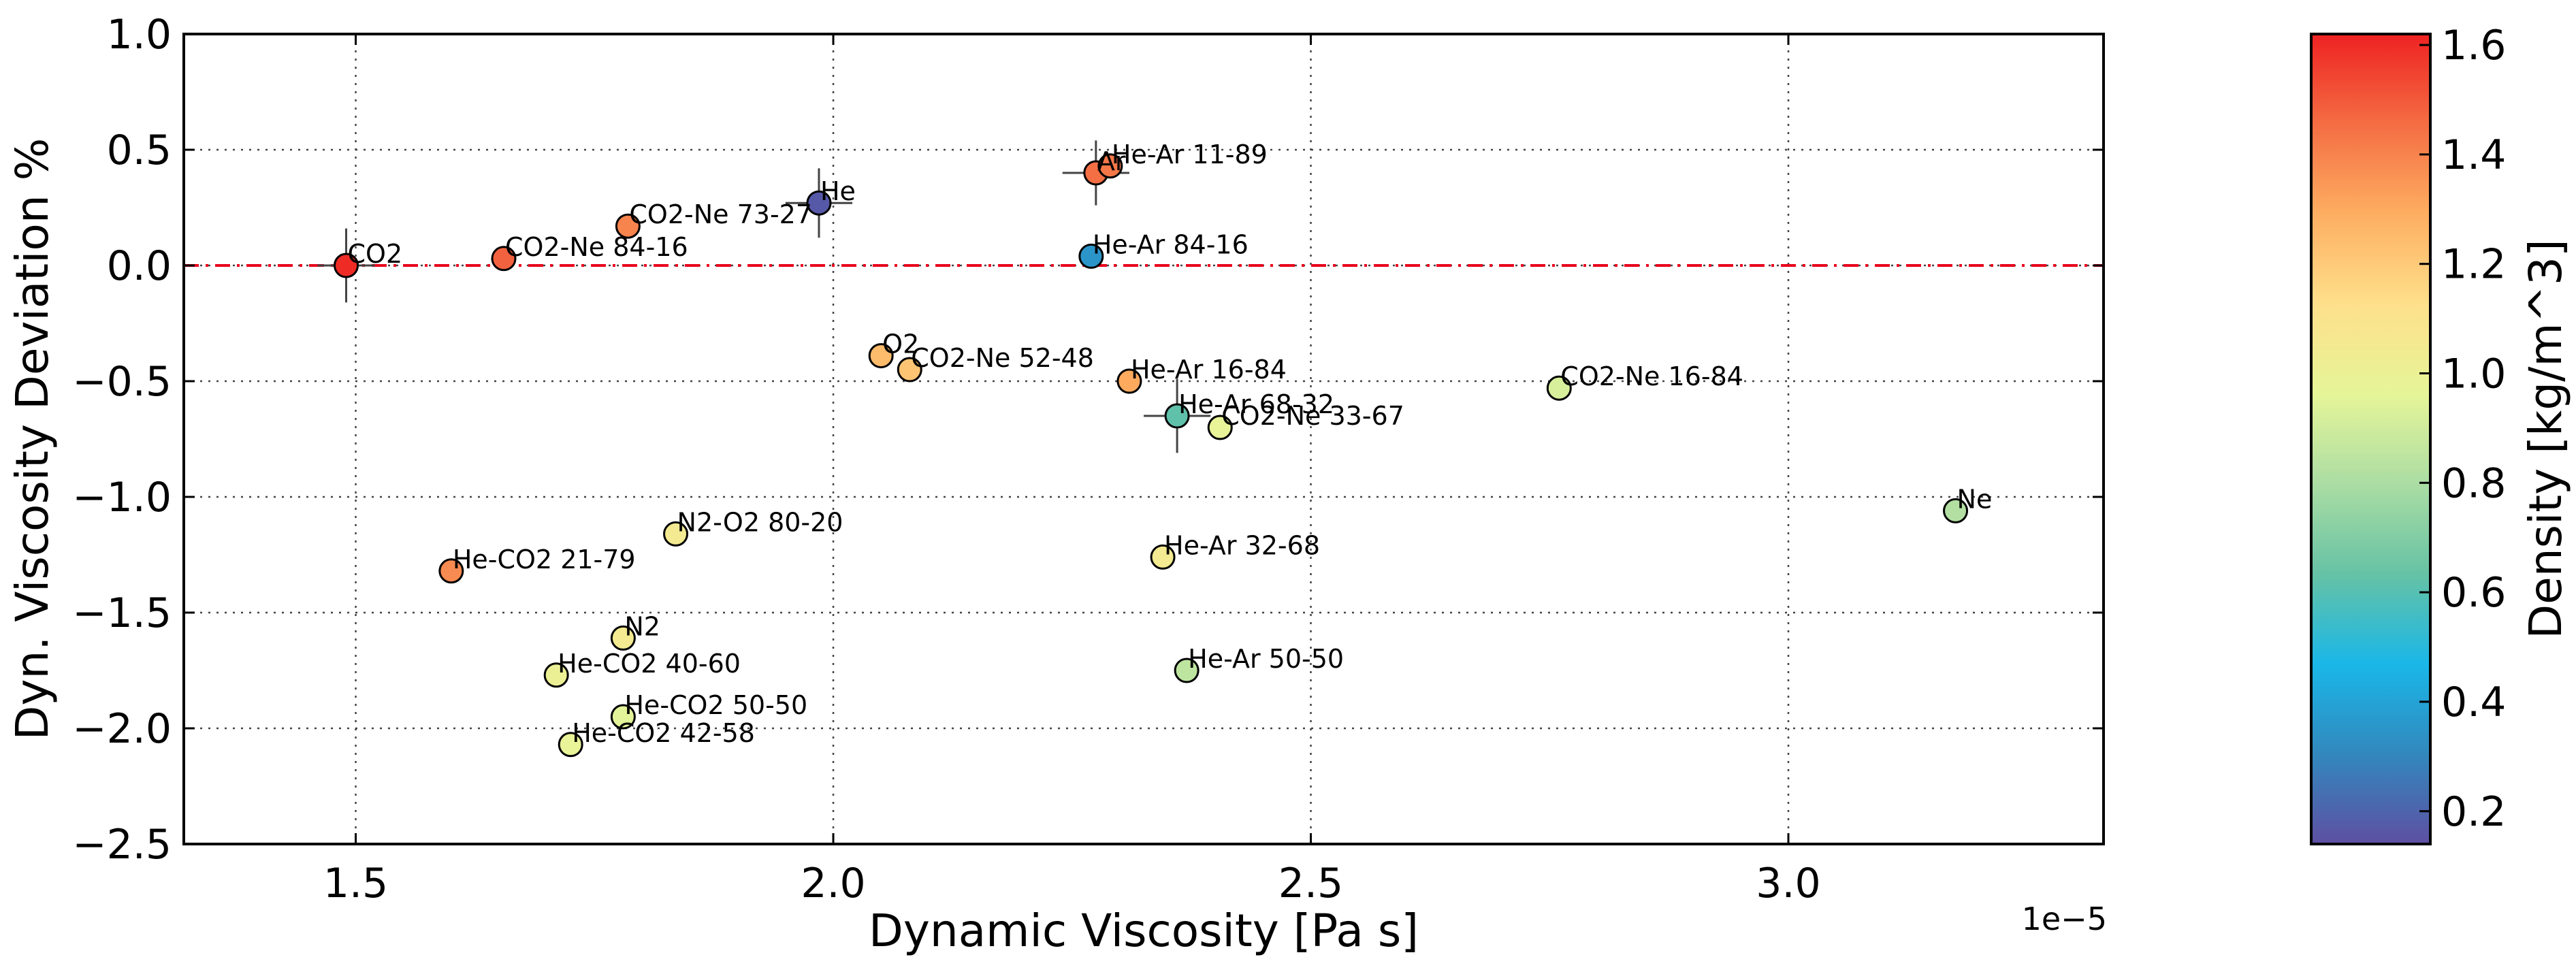 The image size is (2576, 972). What do you see at coordinates (715, 705) in the screenshot?
I see `point-label-he-co2-50-50: He-CO2 50-50` at bounding box center [715, 705].